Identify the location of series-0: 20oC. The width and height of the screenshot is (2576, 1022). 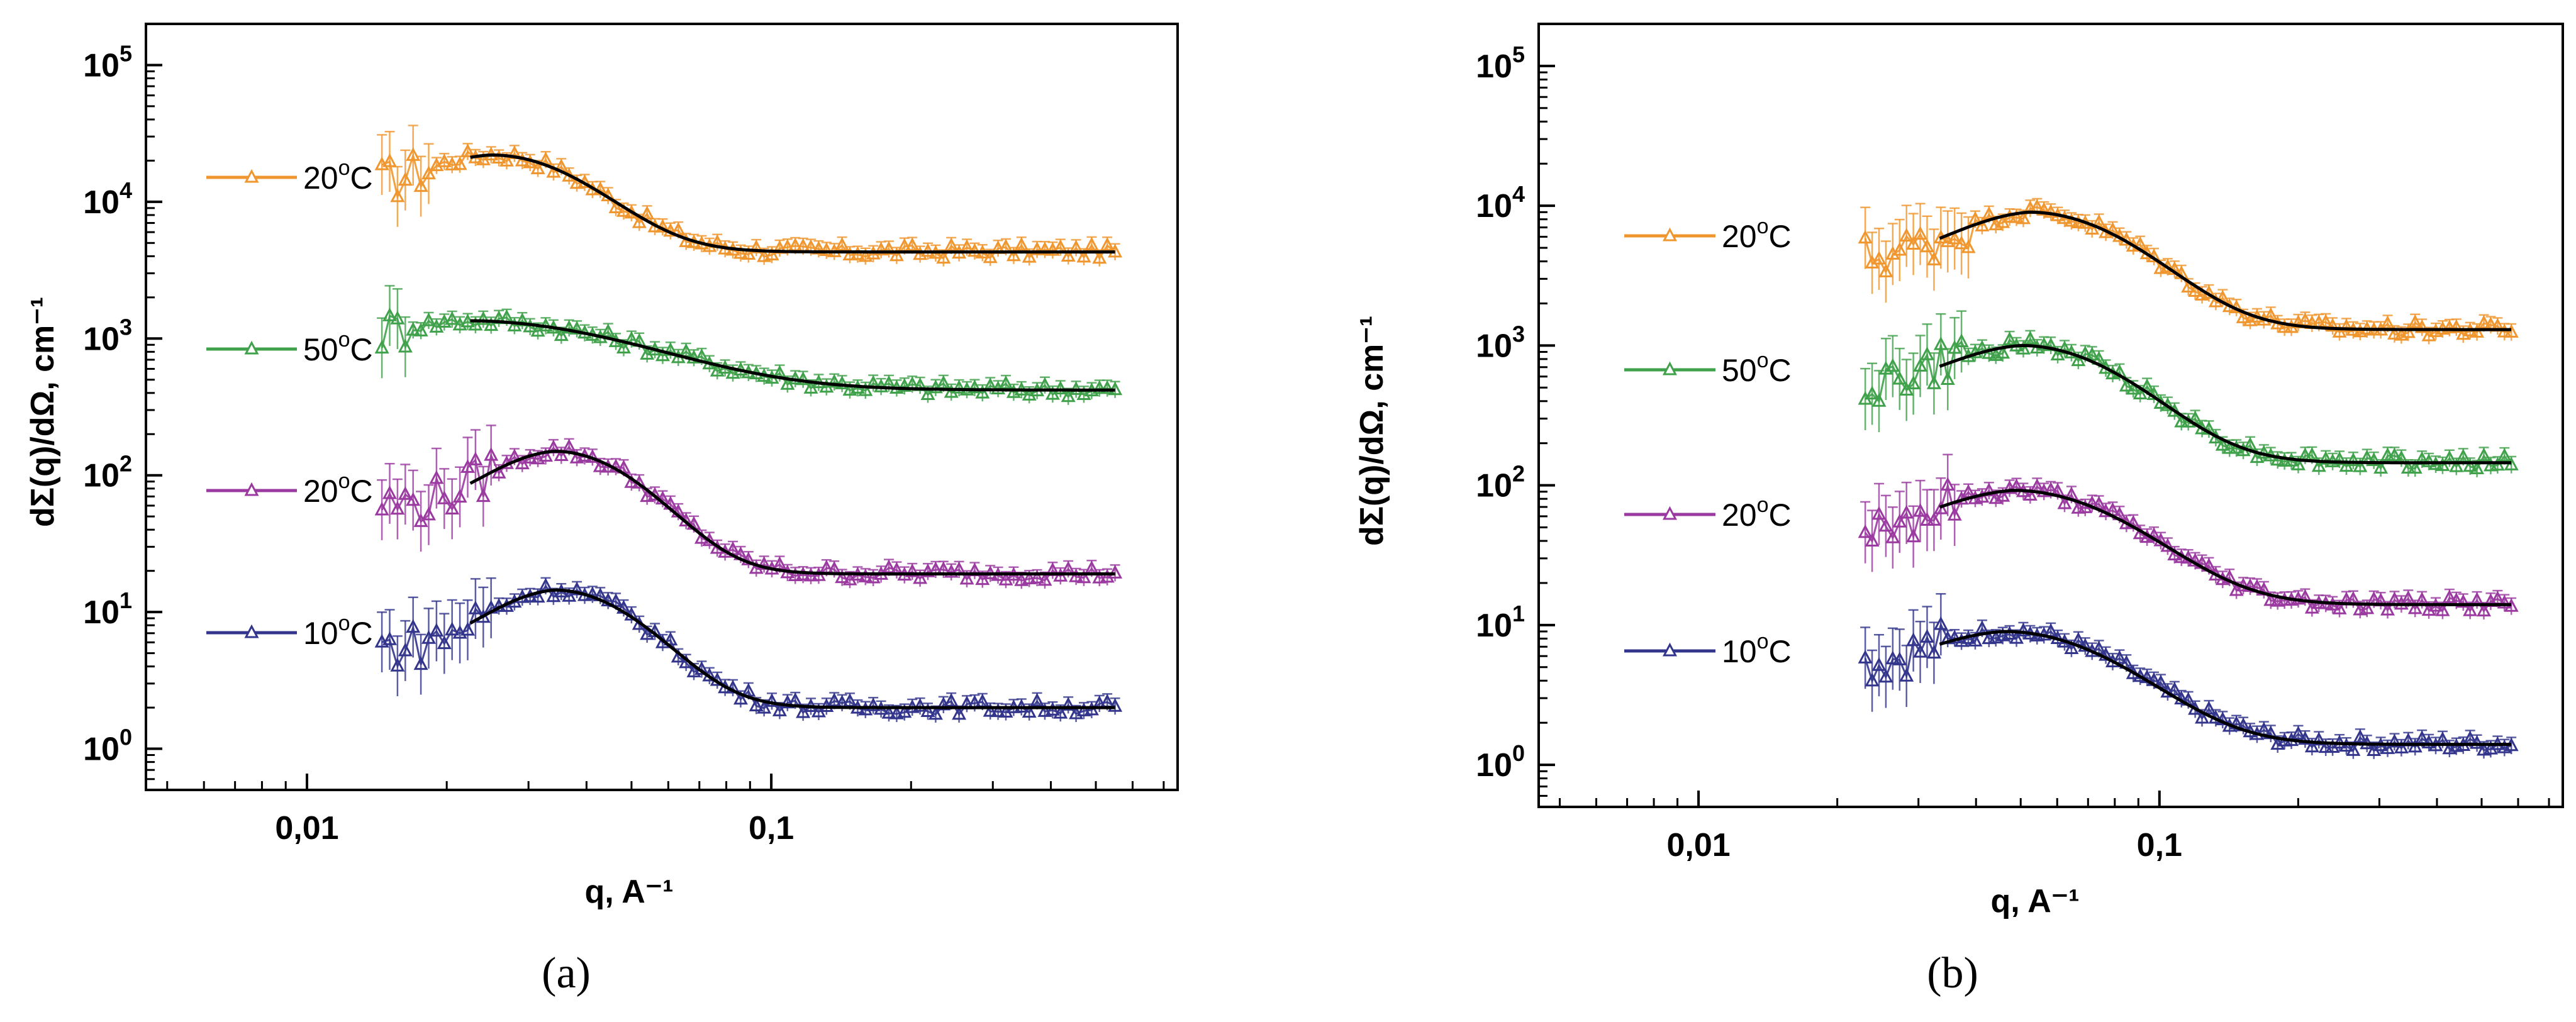
(664, 196).